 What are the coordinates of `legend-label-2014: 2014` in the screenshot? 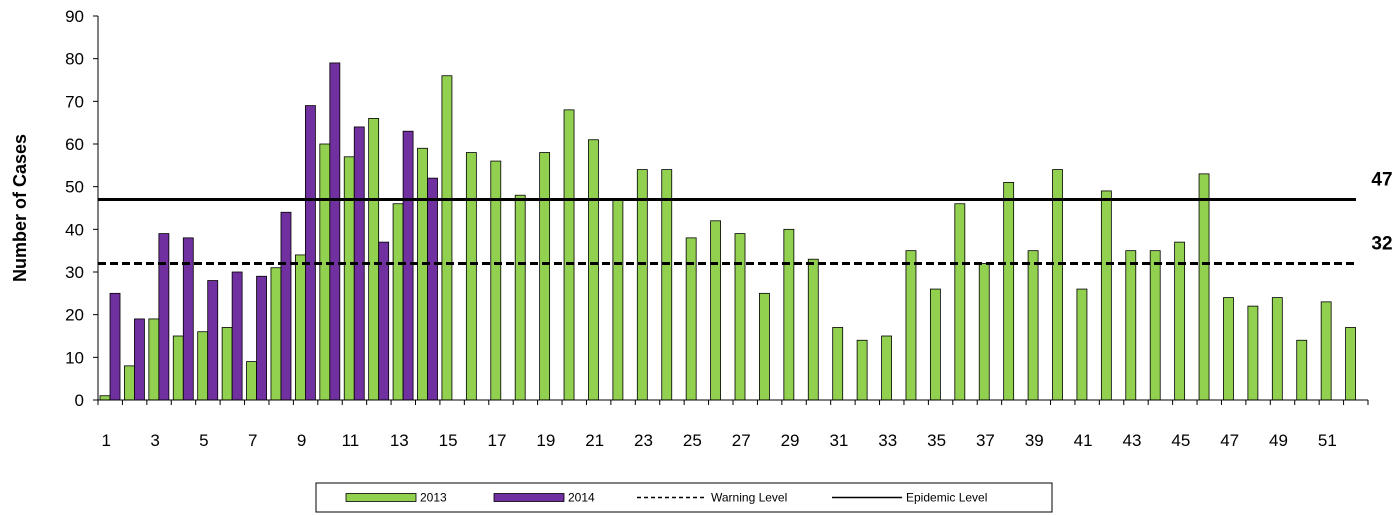 It's located at (581, 498).